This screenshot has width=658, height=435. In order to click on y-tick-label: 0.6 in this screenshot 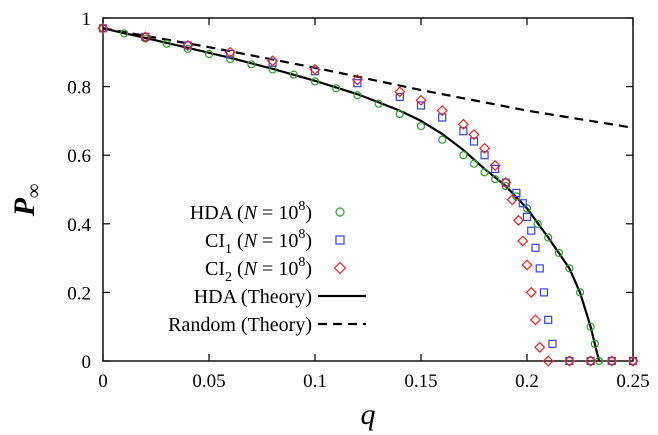, I will do `click(79, 156)`.